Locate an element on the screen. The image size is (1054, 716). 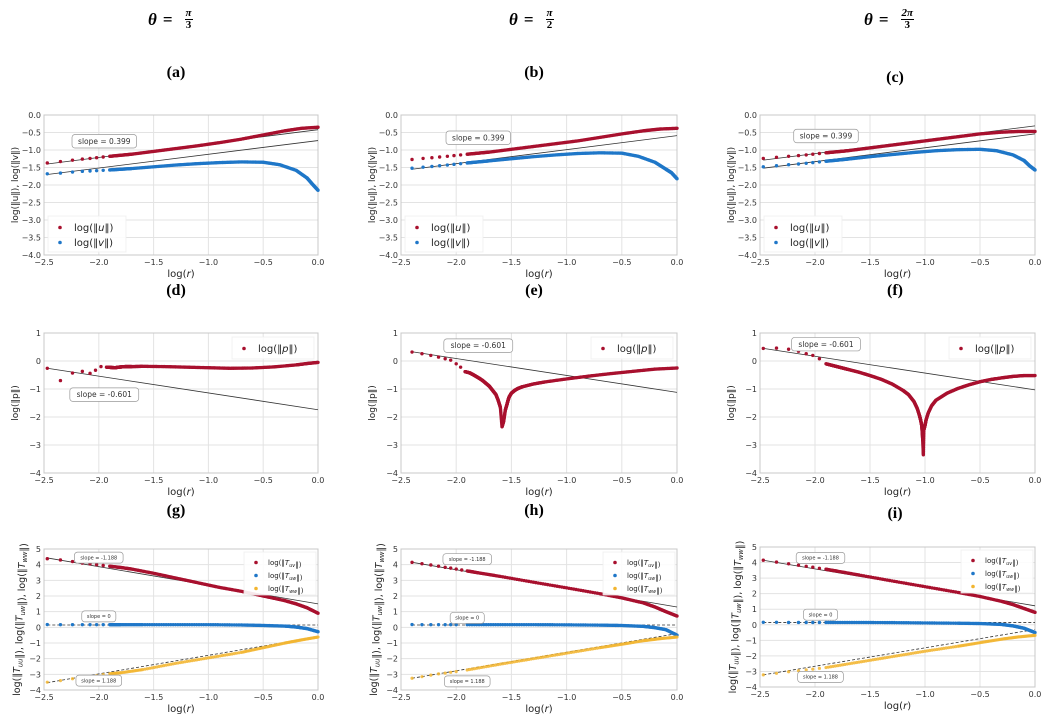
legend-marker-blue is located at coordinates (615, 575).